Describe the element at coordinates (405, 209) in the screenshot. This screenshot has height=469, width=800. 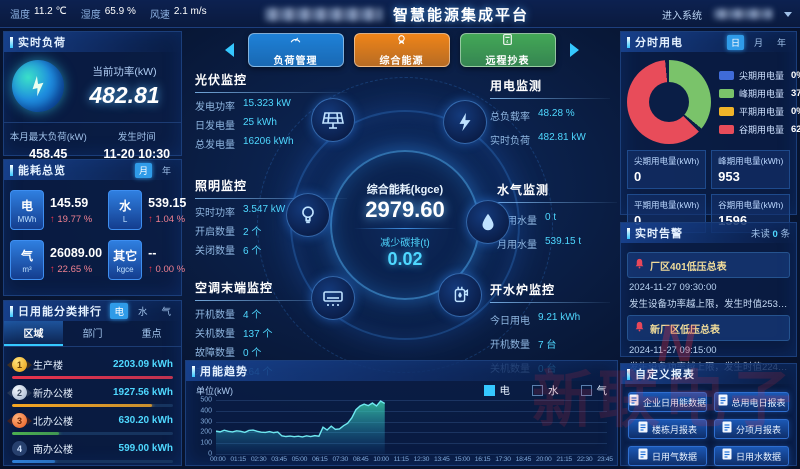
I see `core-energy-value: 2979.60` at that location.